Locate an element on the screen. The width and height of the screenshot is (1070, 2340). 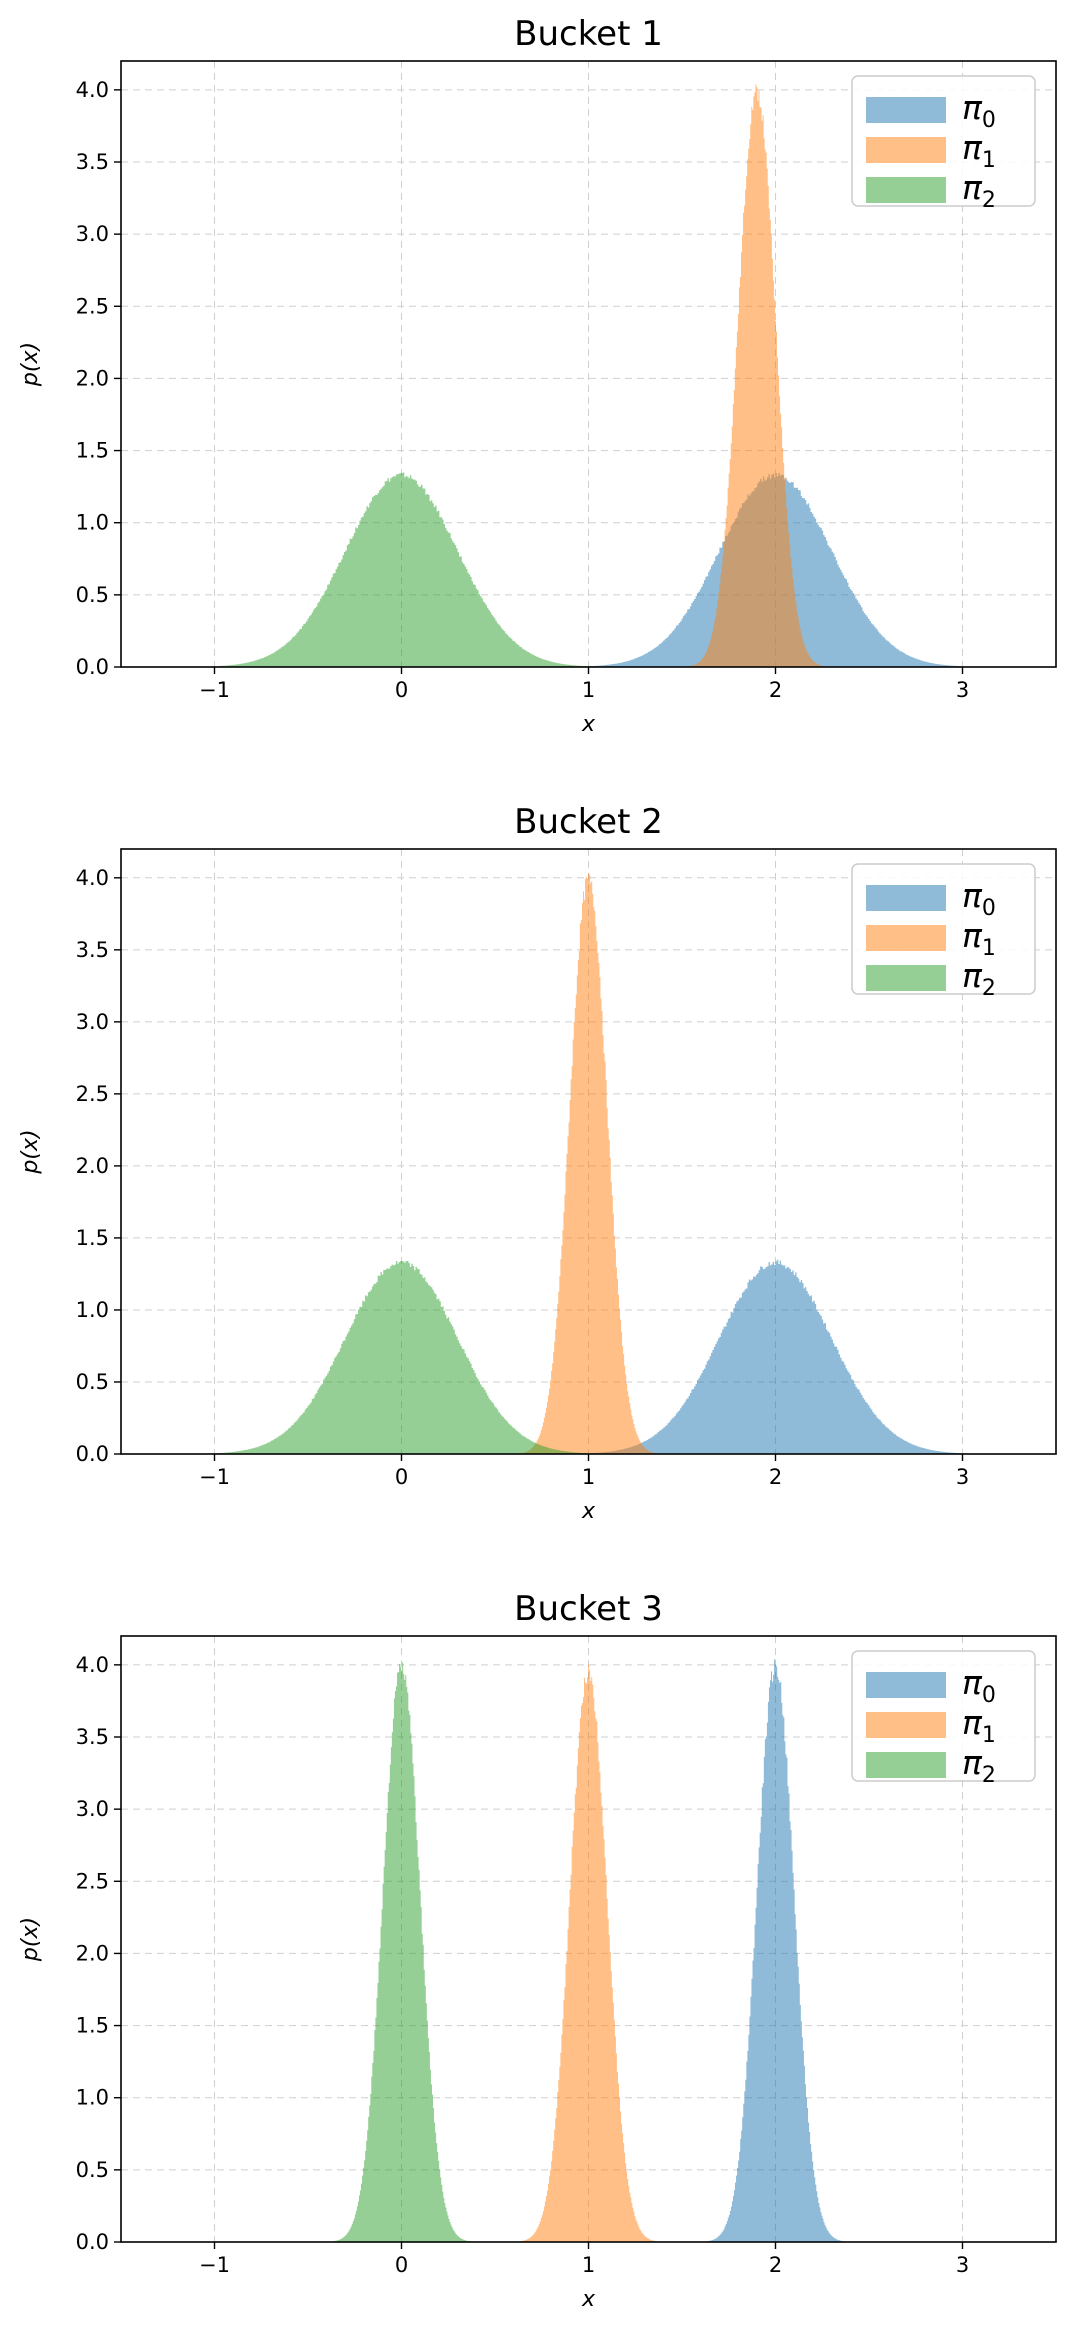
chart-title: Bucket 3 is located at coordinates (588, 1609).